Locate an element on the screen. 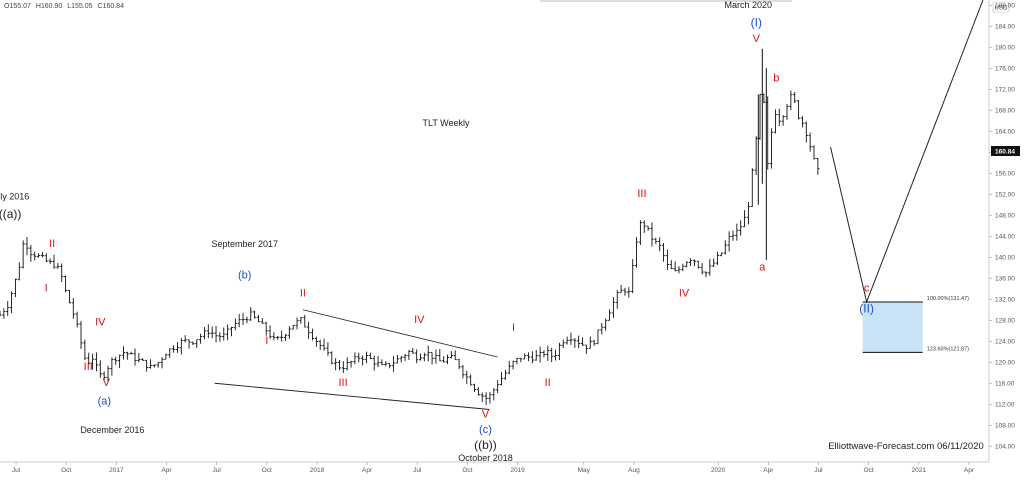 The width and height of the screenshot is (1024, 481). time-tick-label: 2017 is located at coordinates (116, 470).